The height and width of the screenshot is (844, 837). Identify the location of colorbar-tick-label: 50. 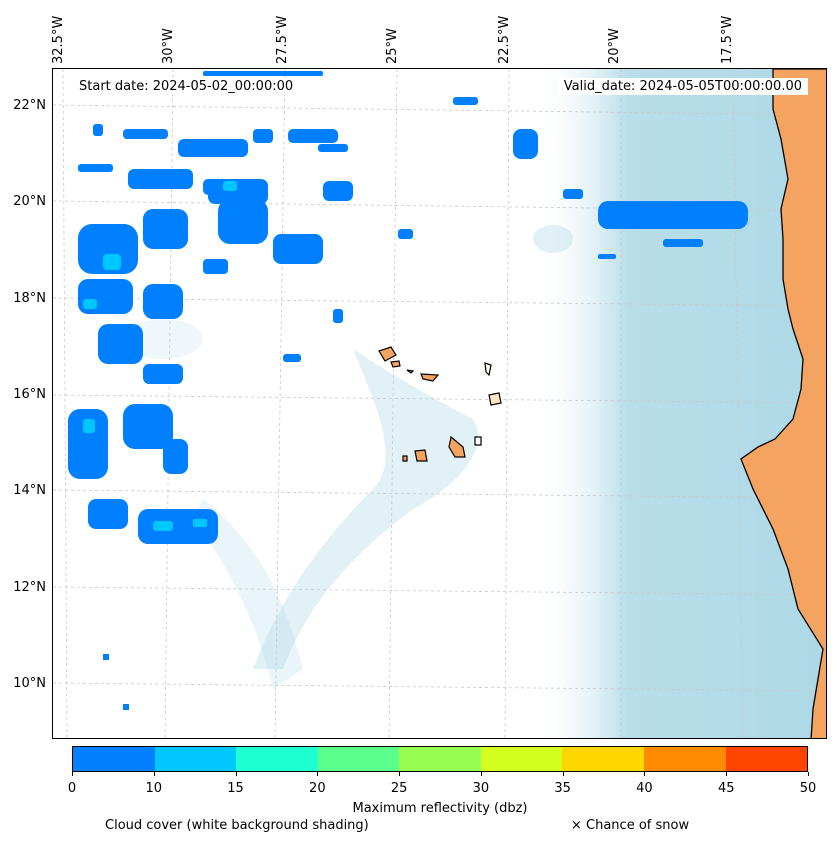
(808, 788).